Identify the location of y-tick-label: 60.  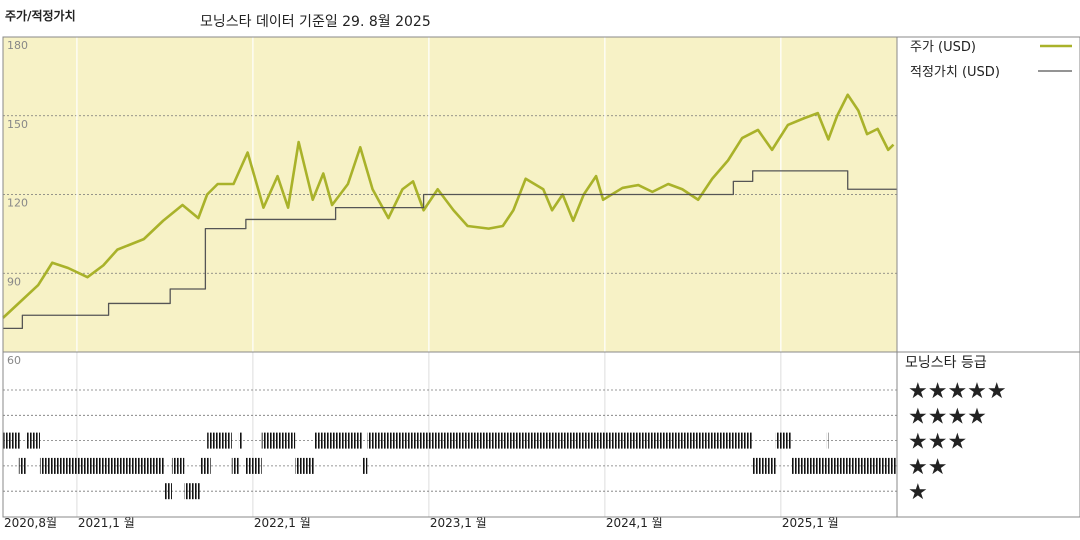
(14, 360).